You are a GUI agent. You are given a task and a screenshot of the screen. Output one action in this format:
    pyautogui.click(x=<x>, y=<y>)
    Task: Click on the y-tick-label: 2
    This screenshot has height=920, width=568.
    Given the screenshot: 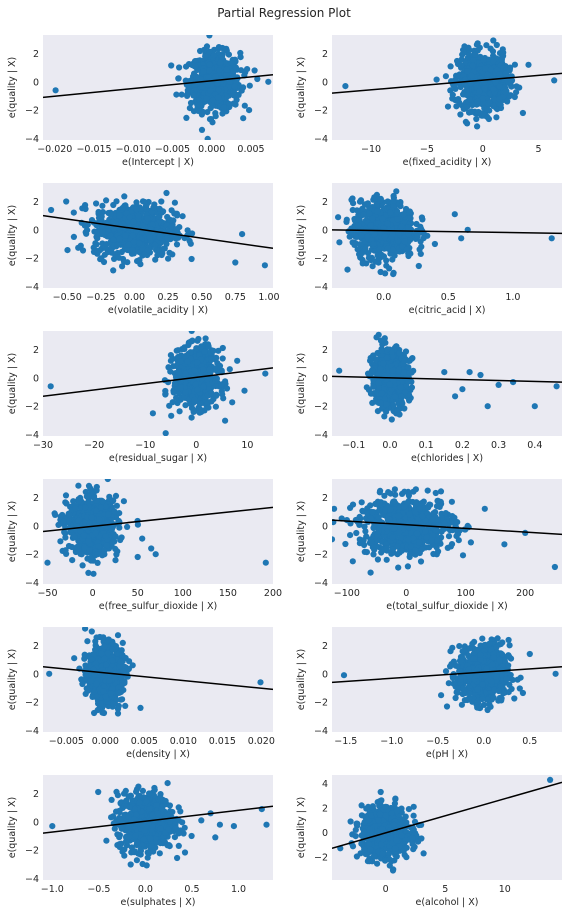 What is the action you would take?
    pyautogui.click(x=325, y=350)
    